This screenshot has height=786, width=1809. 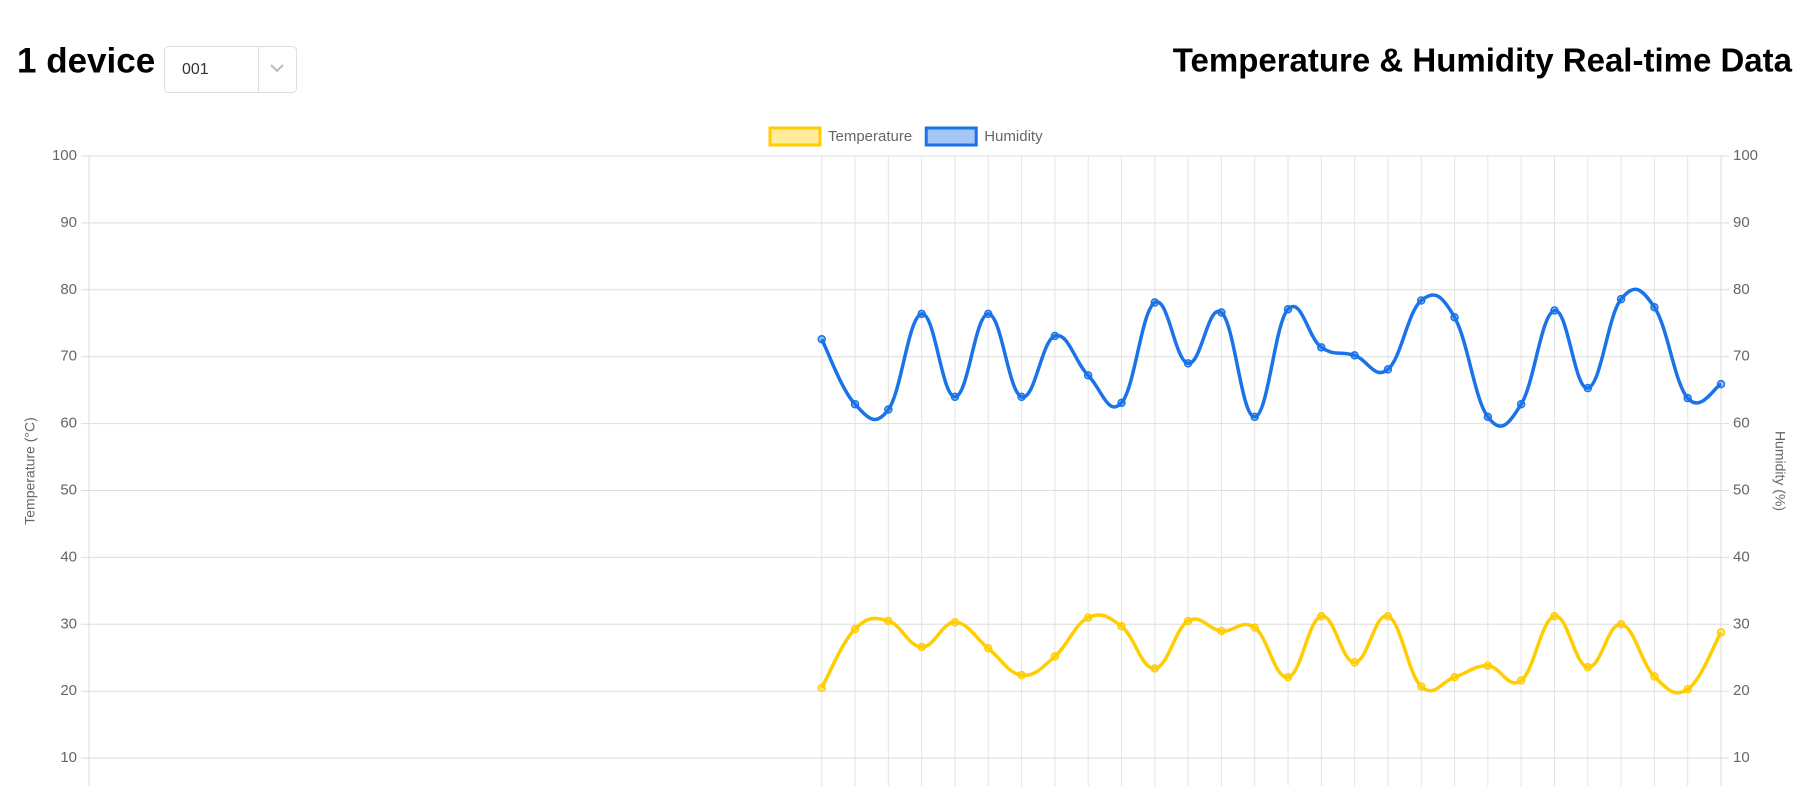 I want to click on y-tick-label: 20, so click(x=68, y=690).